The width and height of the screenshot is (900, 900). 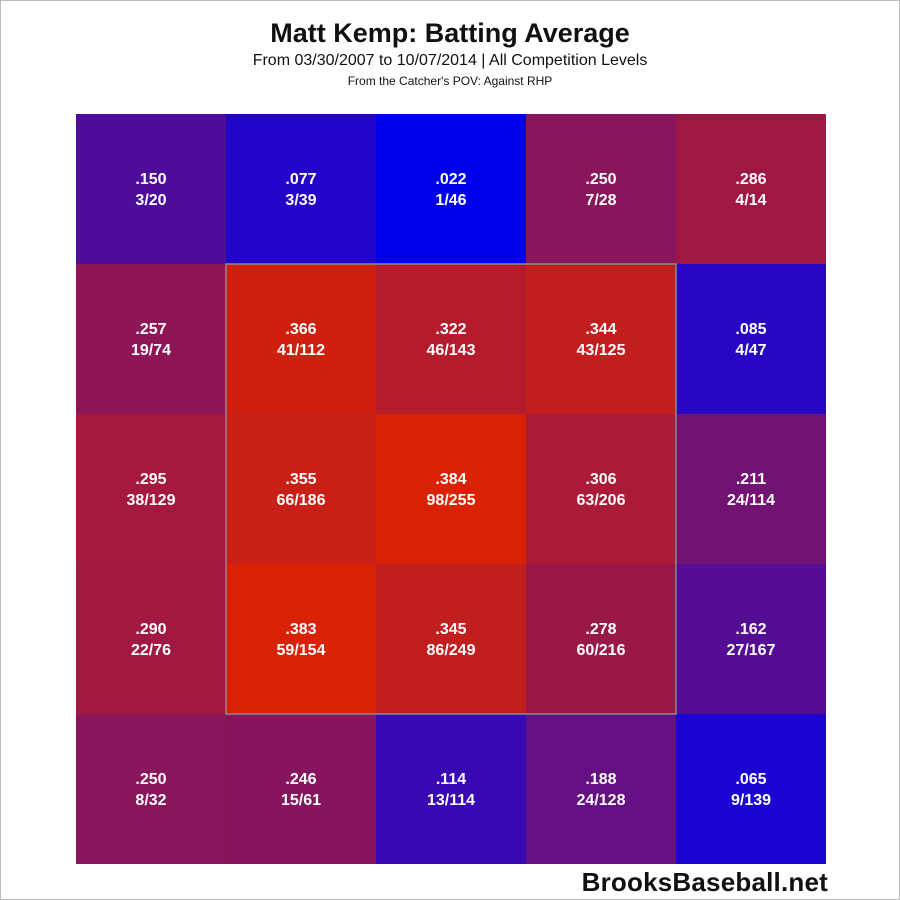 What do you see at coordinates (751, 800) in the screenshot?
I see `cell-hits-label: 9/139` at bounding box center [751, 800].